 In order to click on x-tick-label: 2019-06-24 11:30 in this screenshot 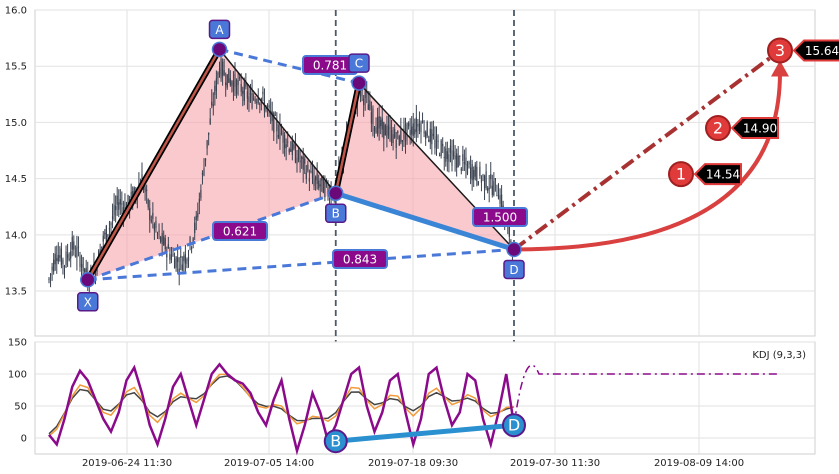, I will do `click(127, 463)`.